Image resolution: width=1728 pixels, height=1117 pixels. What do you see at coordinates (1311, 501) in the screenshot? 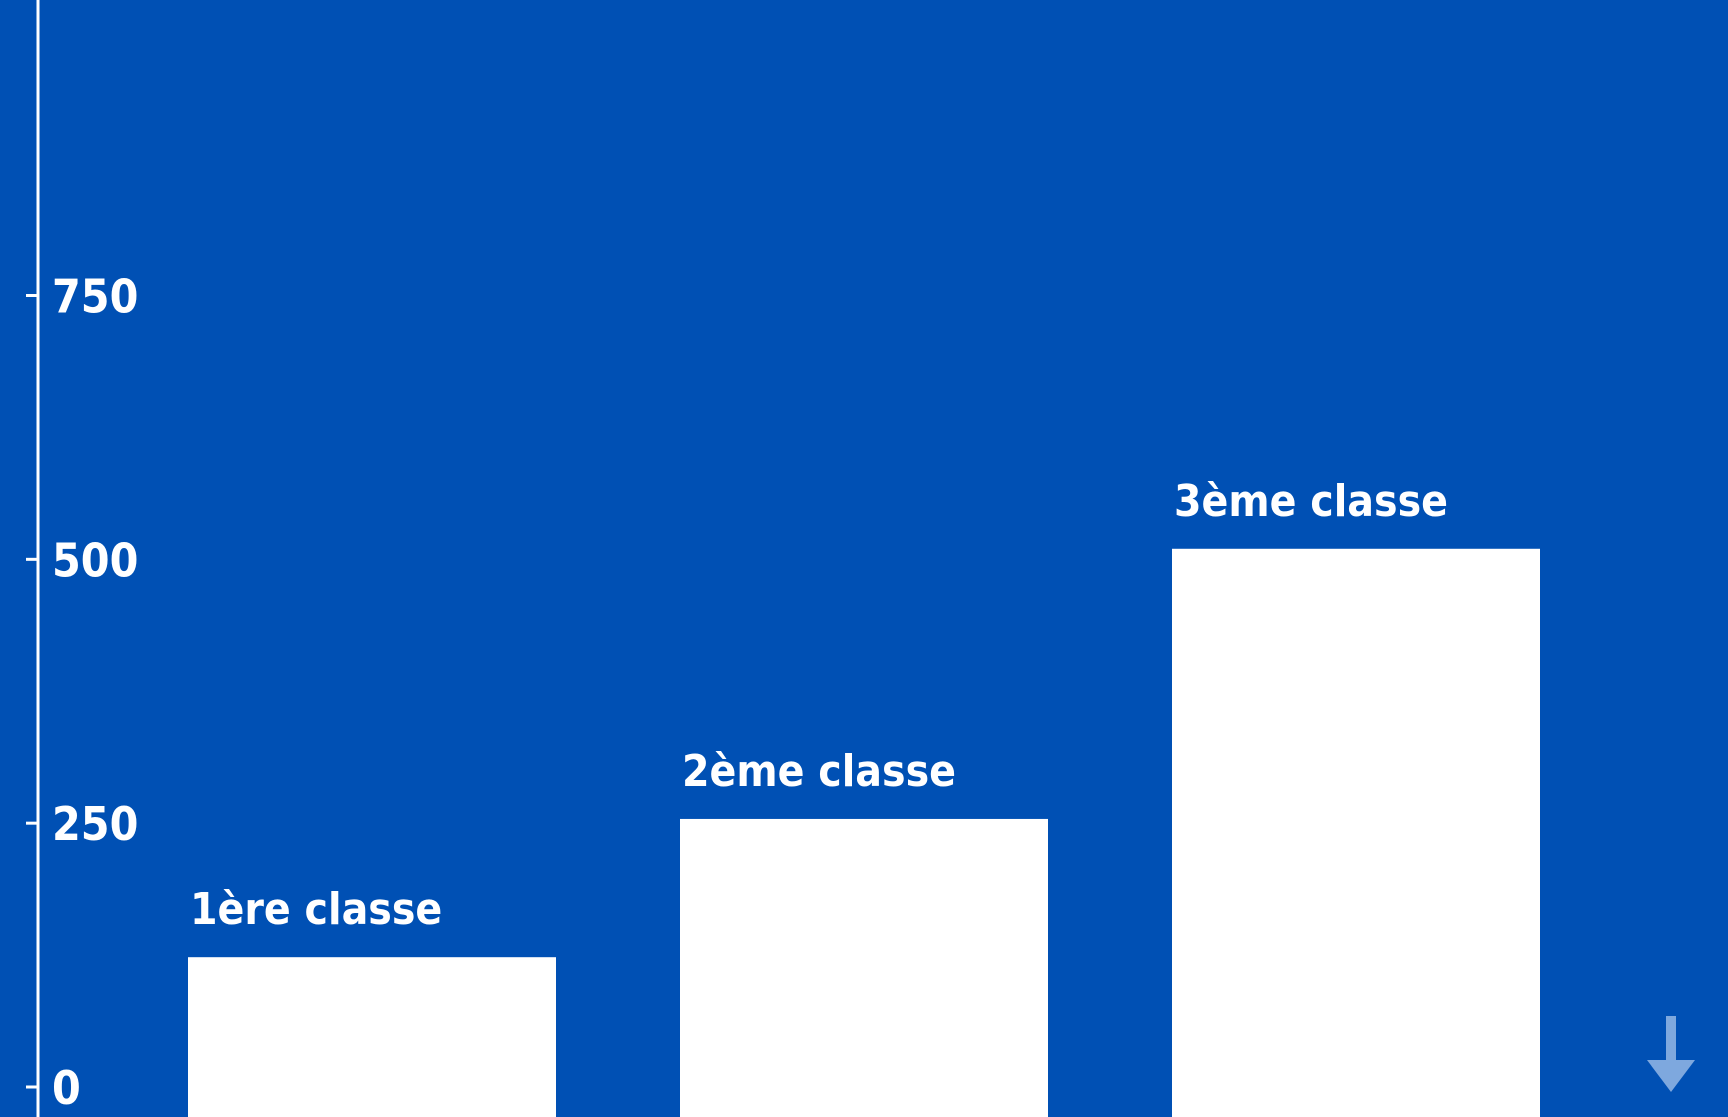
I see `category-label: 3ème classe` at bounding box center [1311, 501].